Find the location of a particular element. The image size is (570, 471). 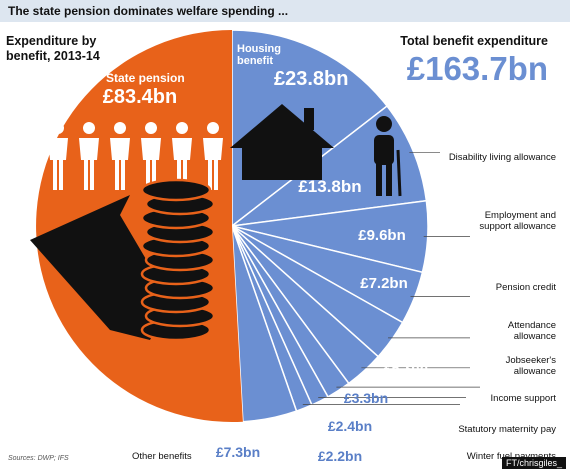

label-other-benefits: Other benefits is located at coordinates (162, 456).